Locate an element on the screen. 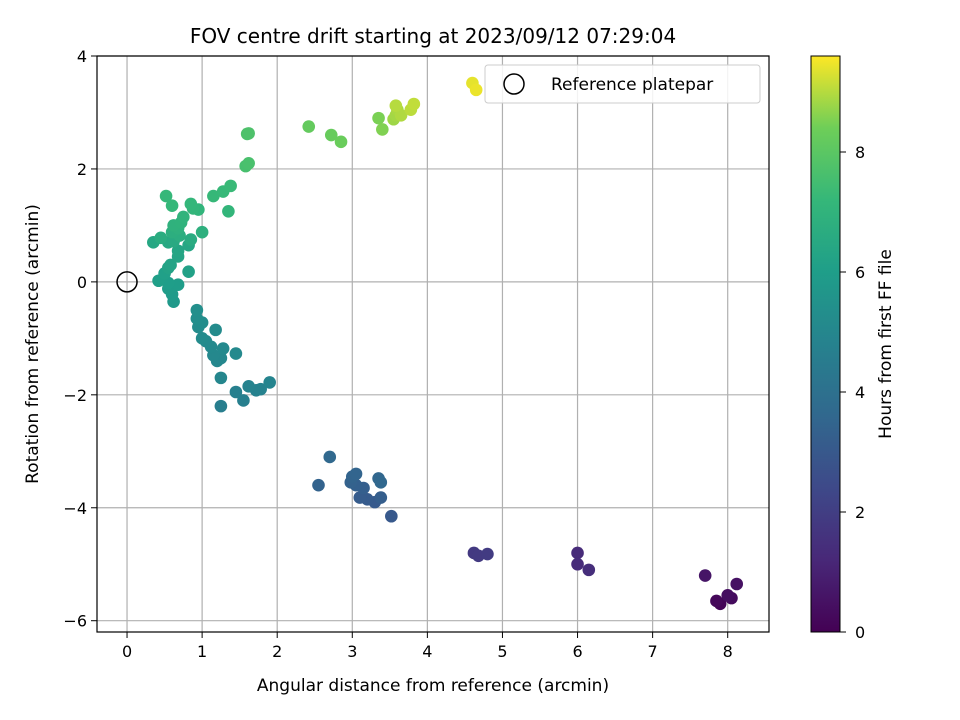  legend: Reference platepar is located at coordinates (622, 84).